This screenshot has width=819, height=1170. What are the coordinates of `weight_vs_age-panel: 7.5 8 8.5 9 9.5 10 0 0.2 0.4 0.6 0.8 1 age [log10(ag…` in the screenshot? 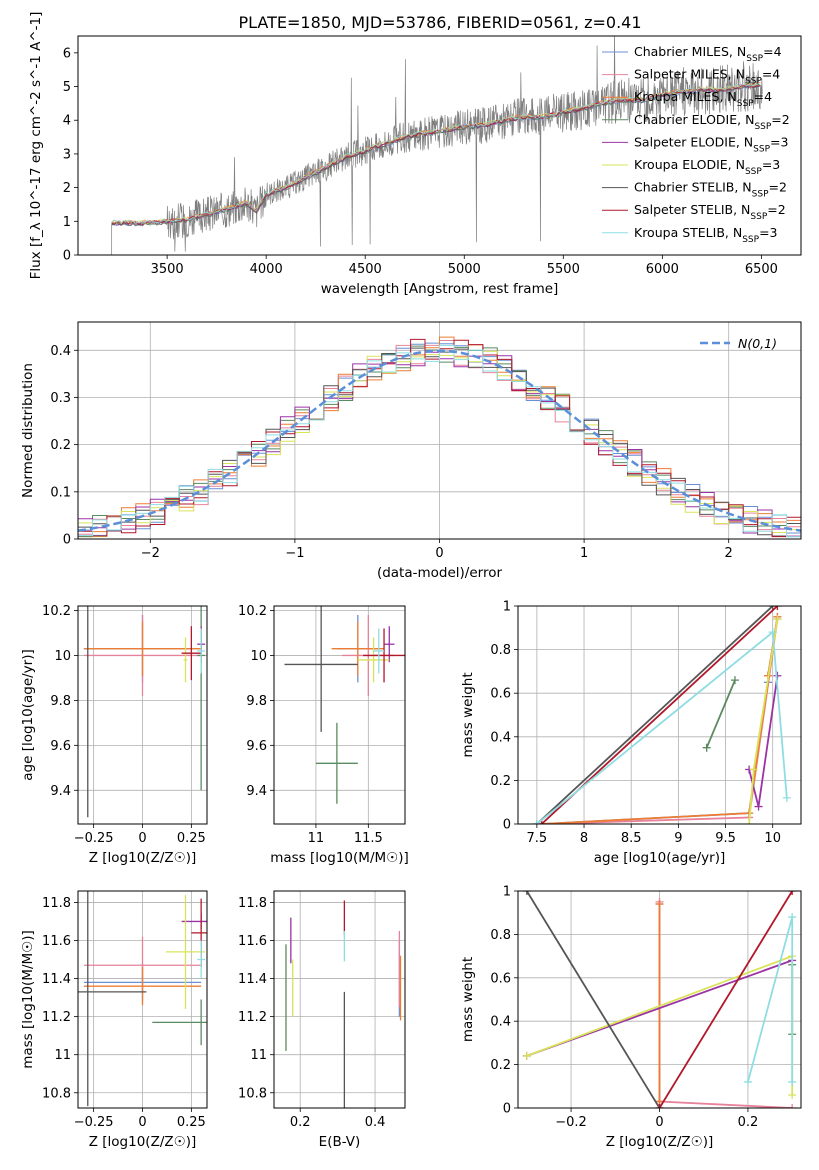 It's located at (631, 733).